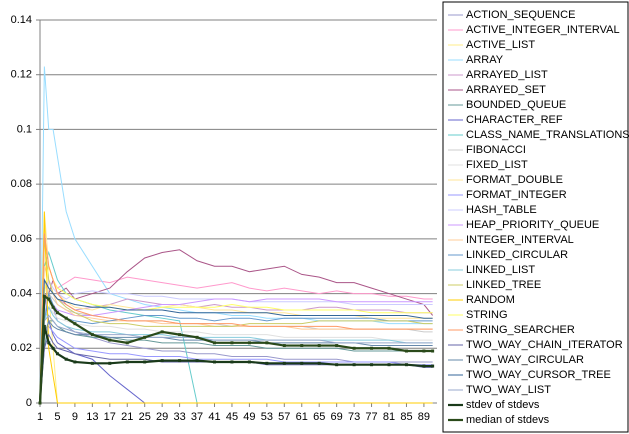 The image size is (629, 434). I want to click on x-tick-label: 73, so click(354, 417).